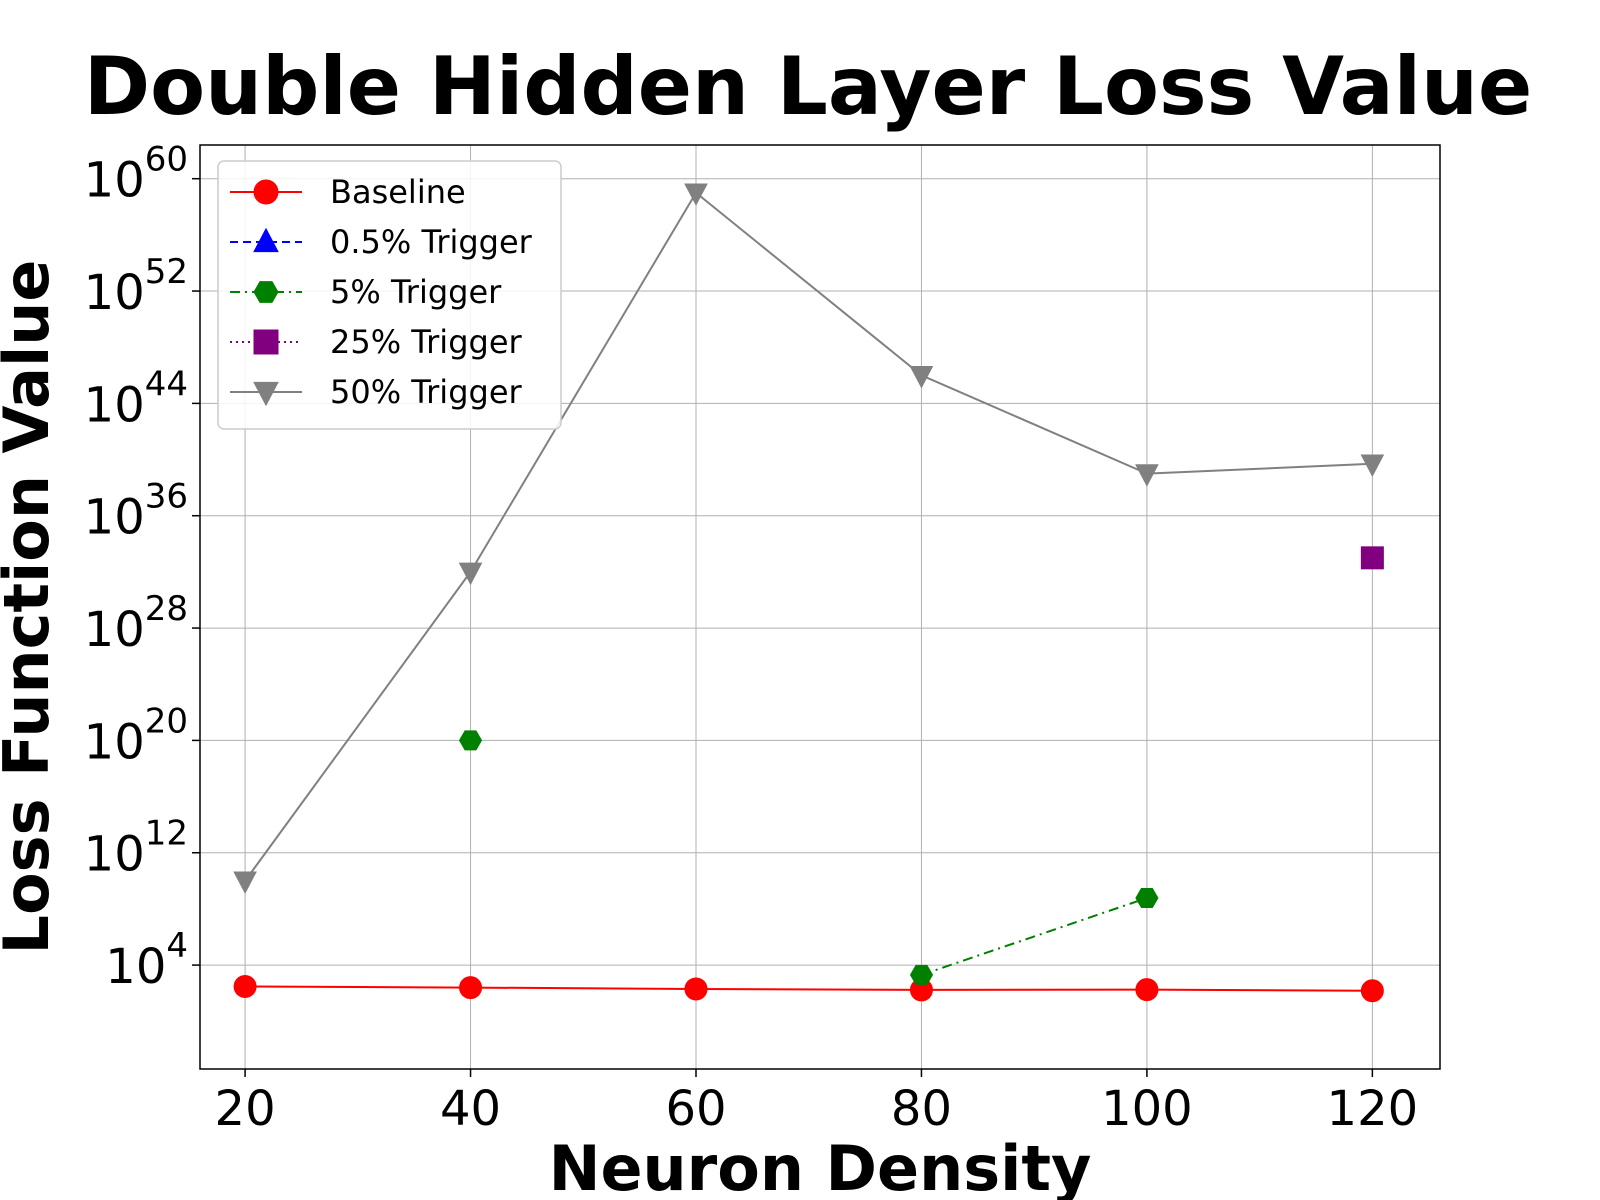 The width and height of the screenshot is (1600, 1200). I want to click on legend-box, so click(389, 295).